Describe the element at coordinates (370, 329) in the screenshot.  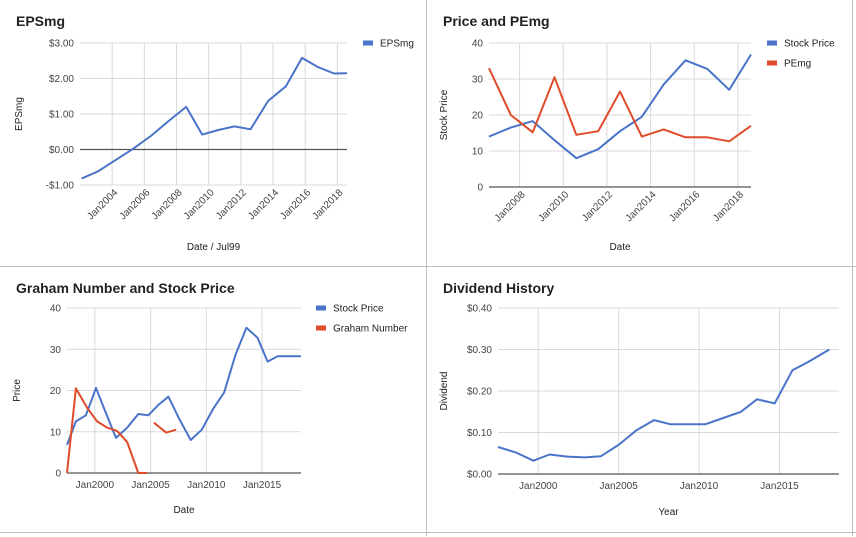
I see `legend-label: Graham Number` at that location.